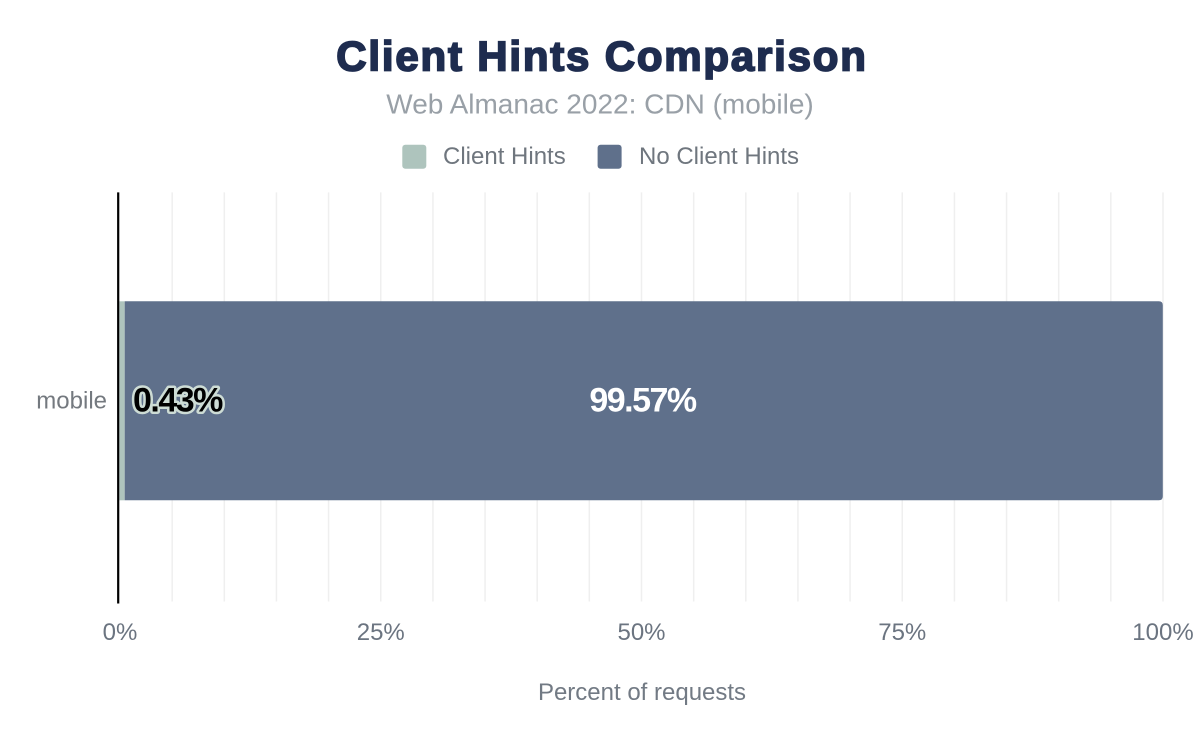 The image size is (1200, 742). I want to click on svg-text: Percent of requests, so click(642, 692).